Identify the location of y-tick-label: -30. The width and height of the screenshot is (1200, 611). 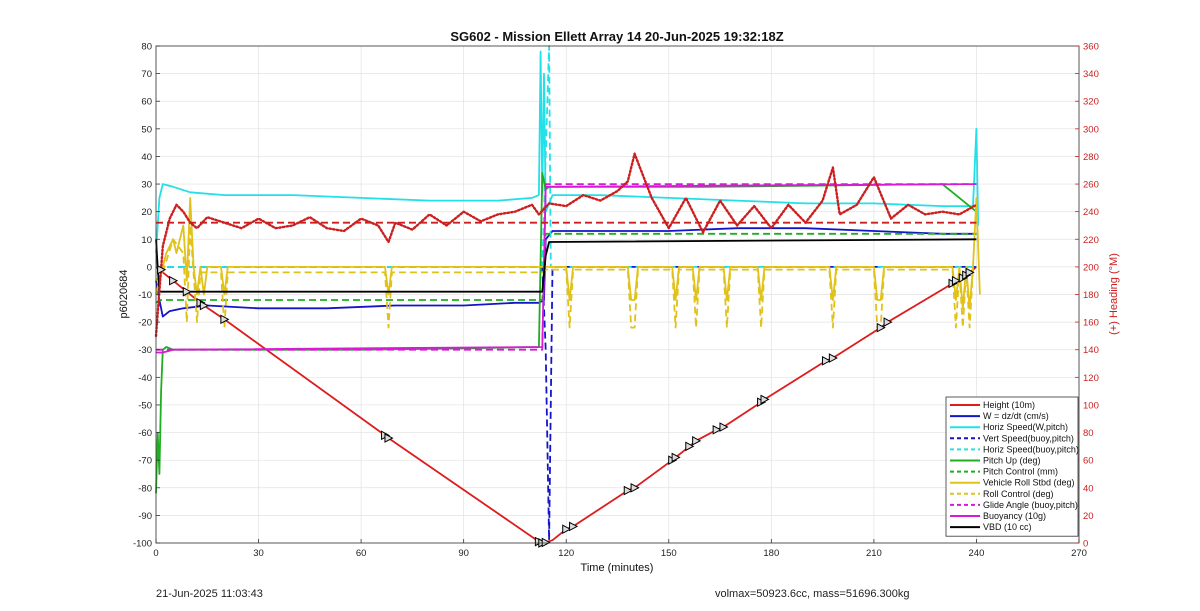
(145, 350).